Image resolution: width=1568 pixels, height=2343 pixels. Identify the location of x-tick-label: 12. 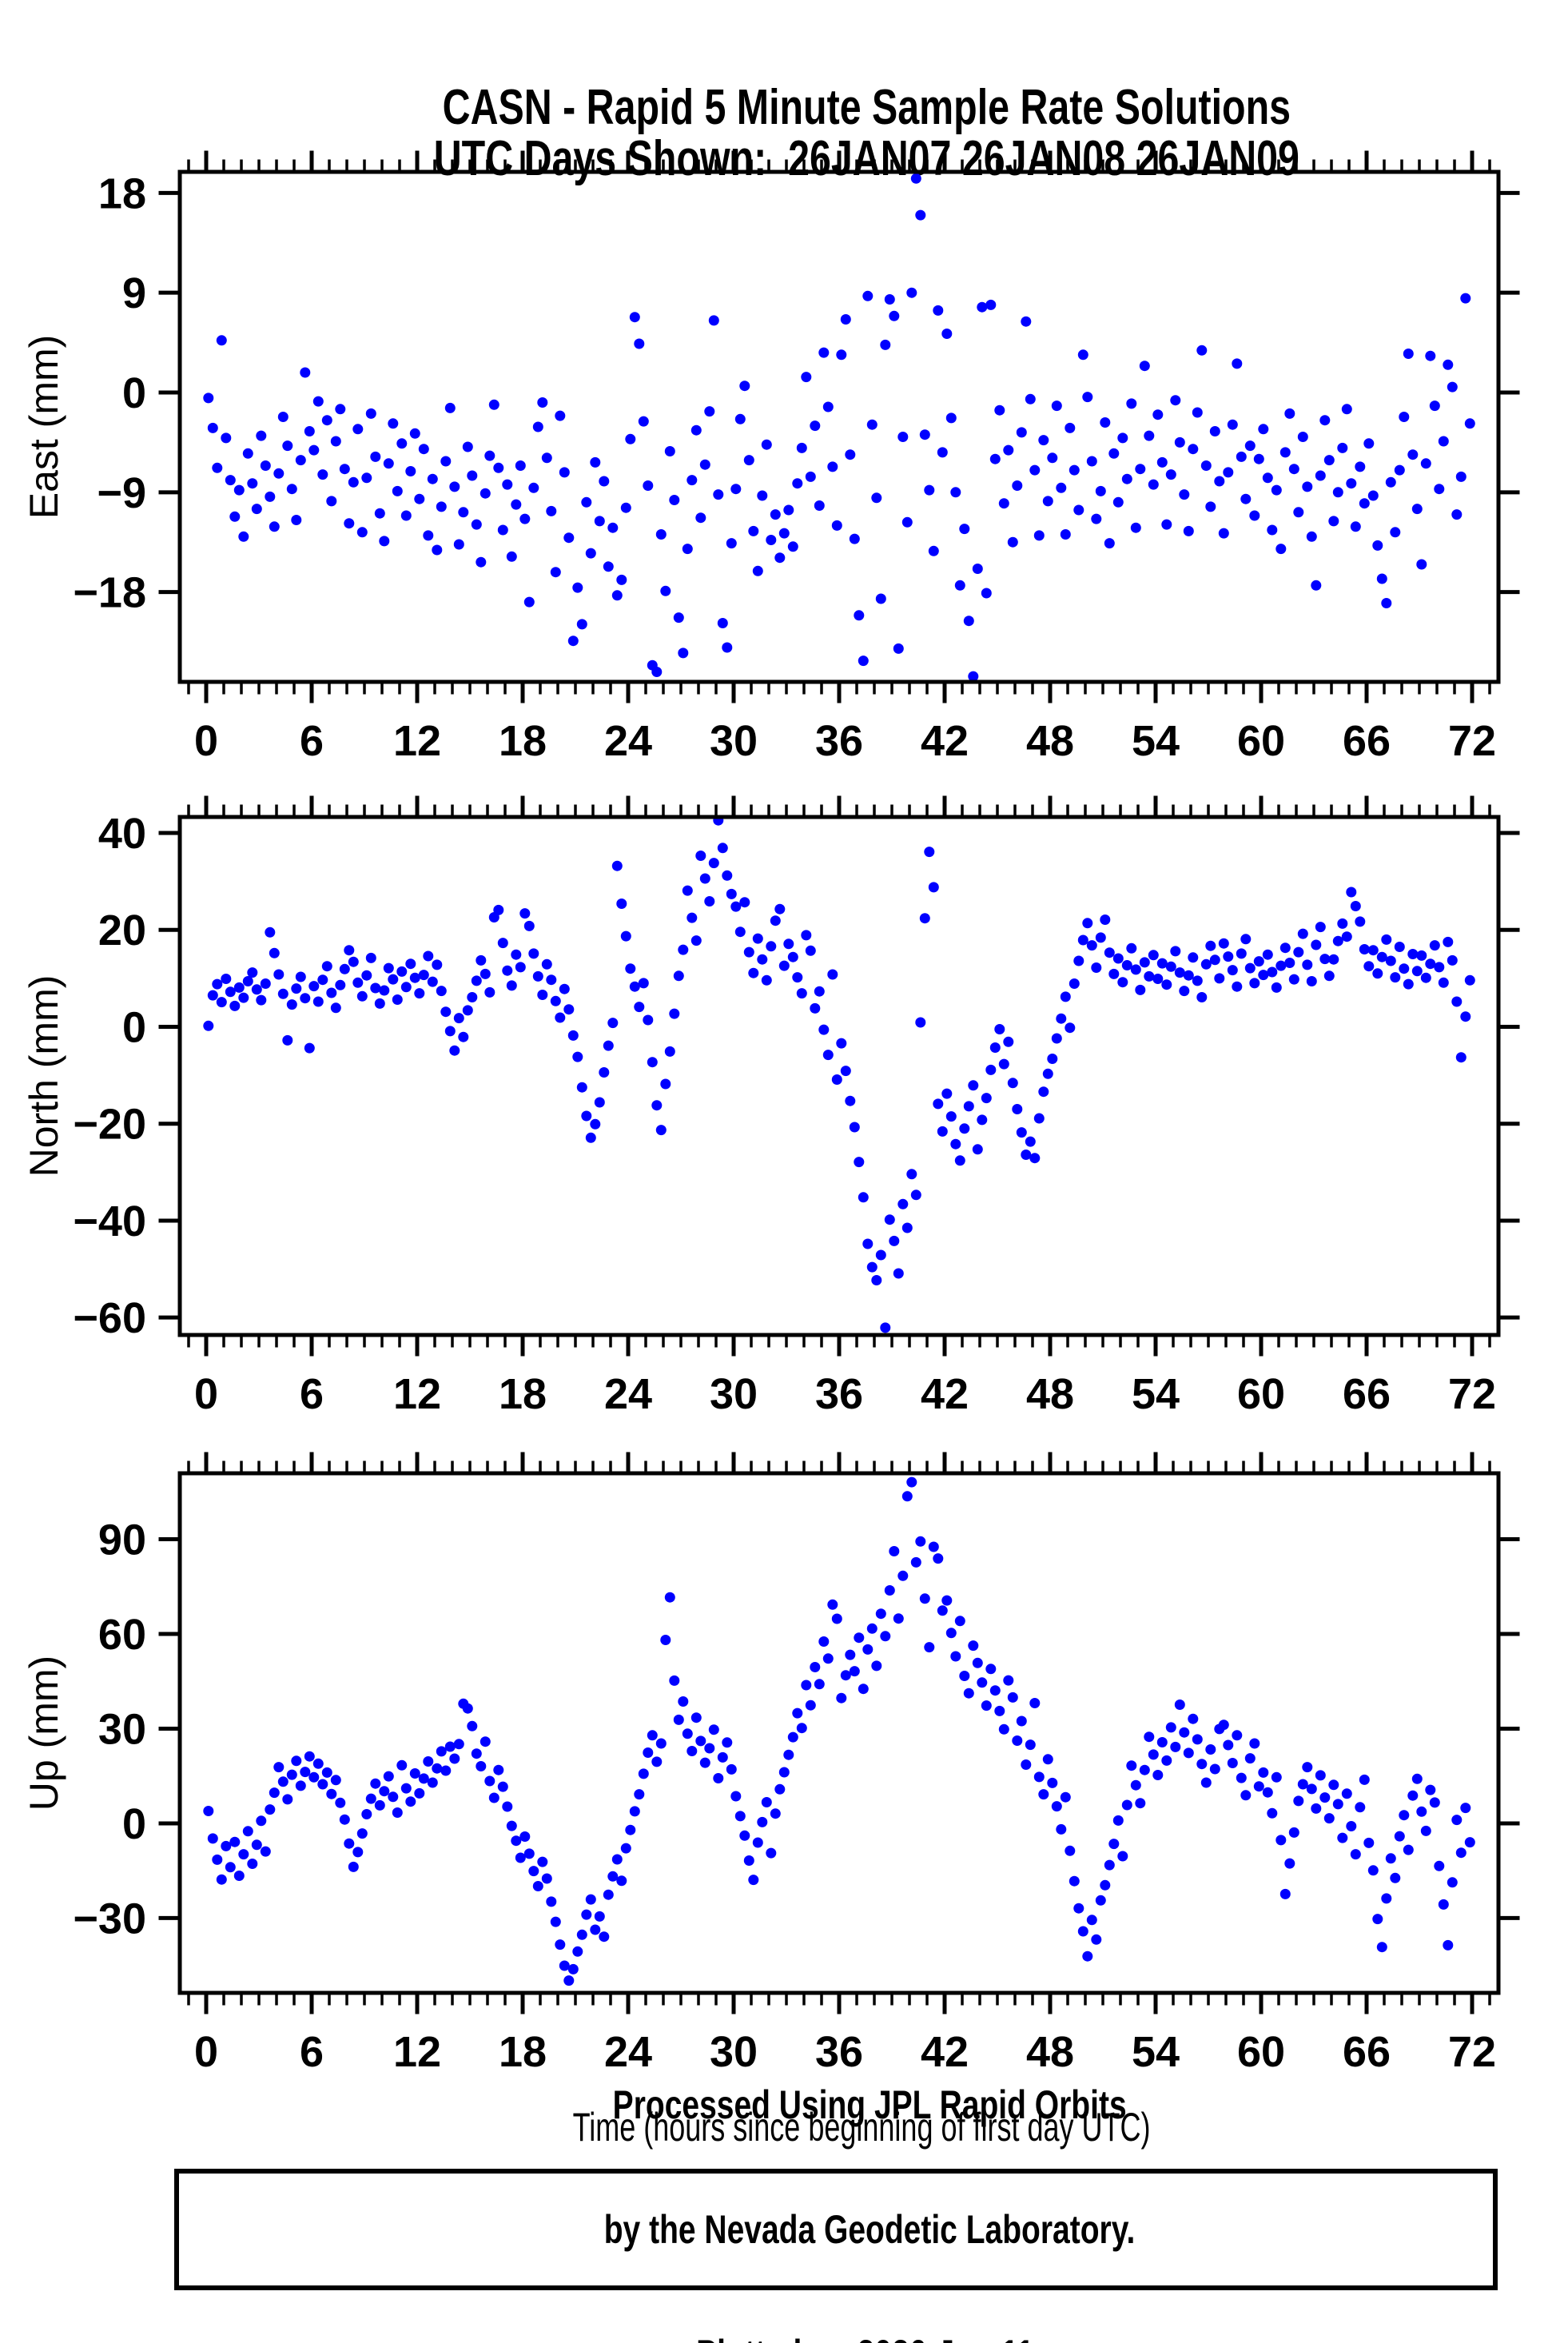
(417, 741).